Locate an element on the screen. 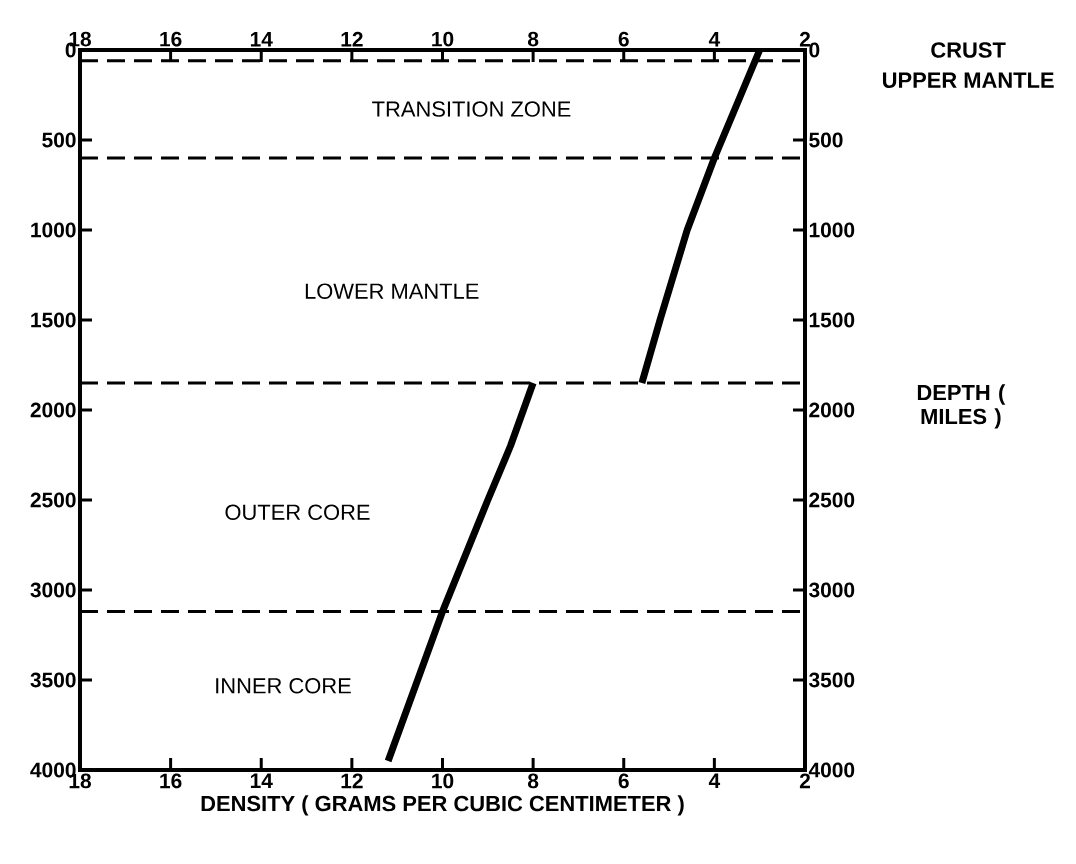  x2-tick-label: 2 is located at coordinates (804, 781).